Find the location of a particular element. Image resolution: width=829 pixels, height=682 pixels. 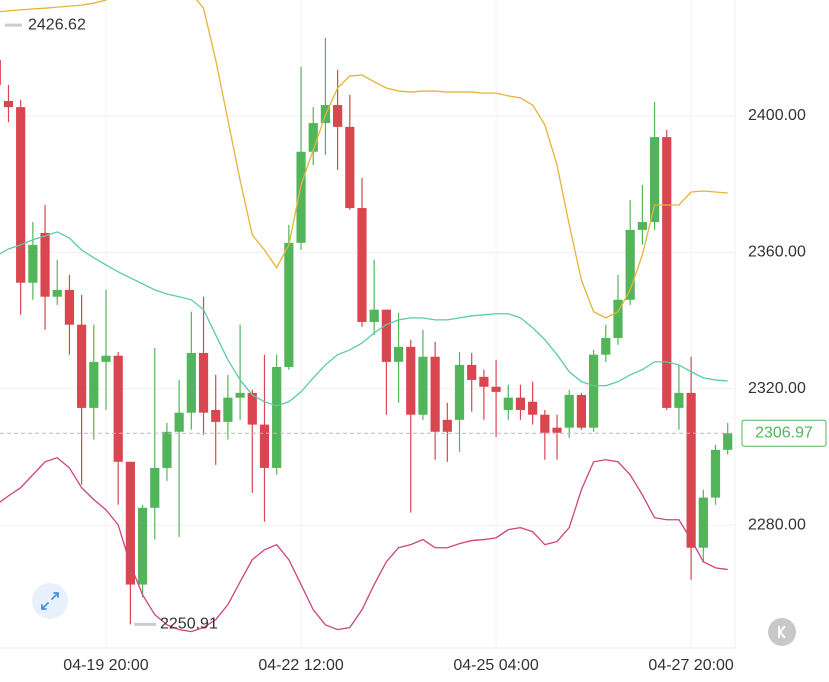

last-price-box is located at coordinates (784, 433).